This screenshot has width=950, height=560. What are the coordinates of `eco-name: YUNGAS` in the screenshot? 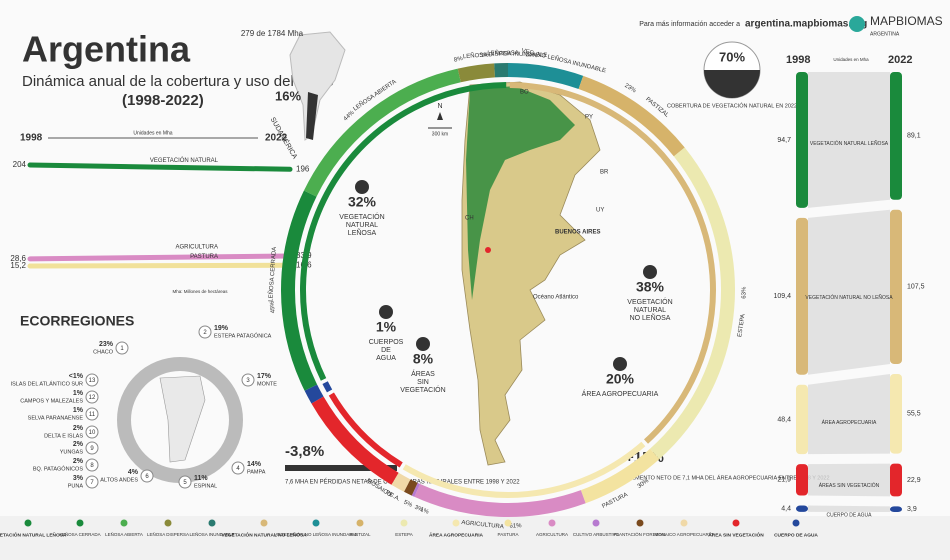 It's located at (72, 452).